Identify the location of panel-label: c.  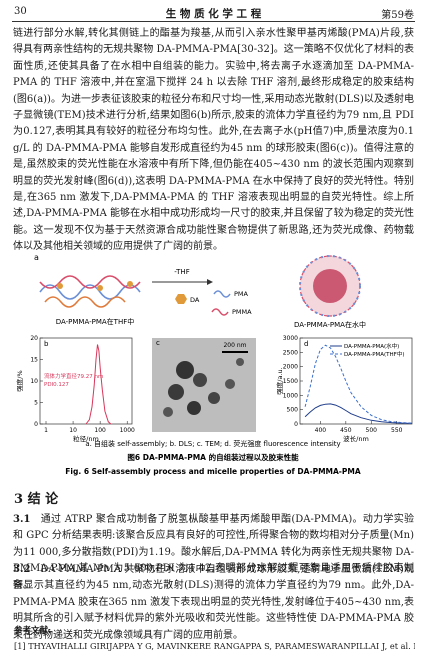
(158, 343).